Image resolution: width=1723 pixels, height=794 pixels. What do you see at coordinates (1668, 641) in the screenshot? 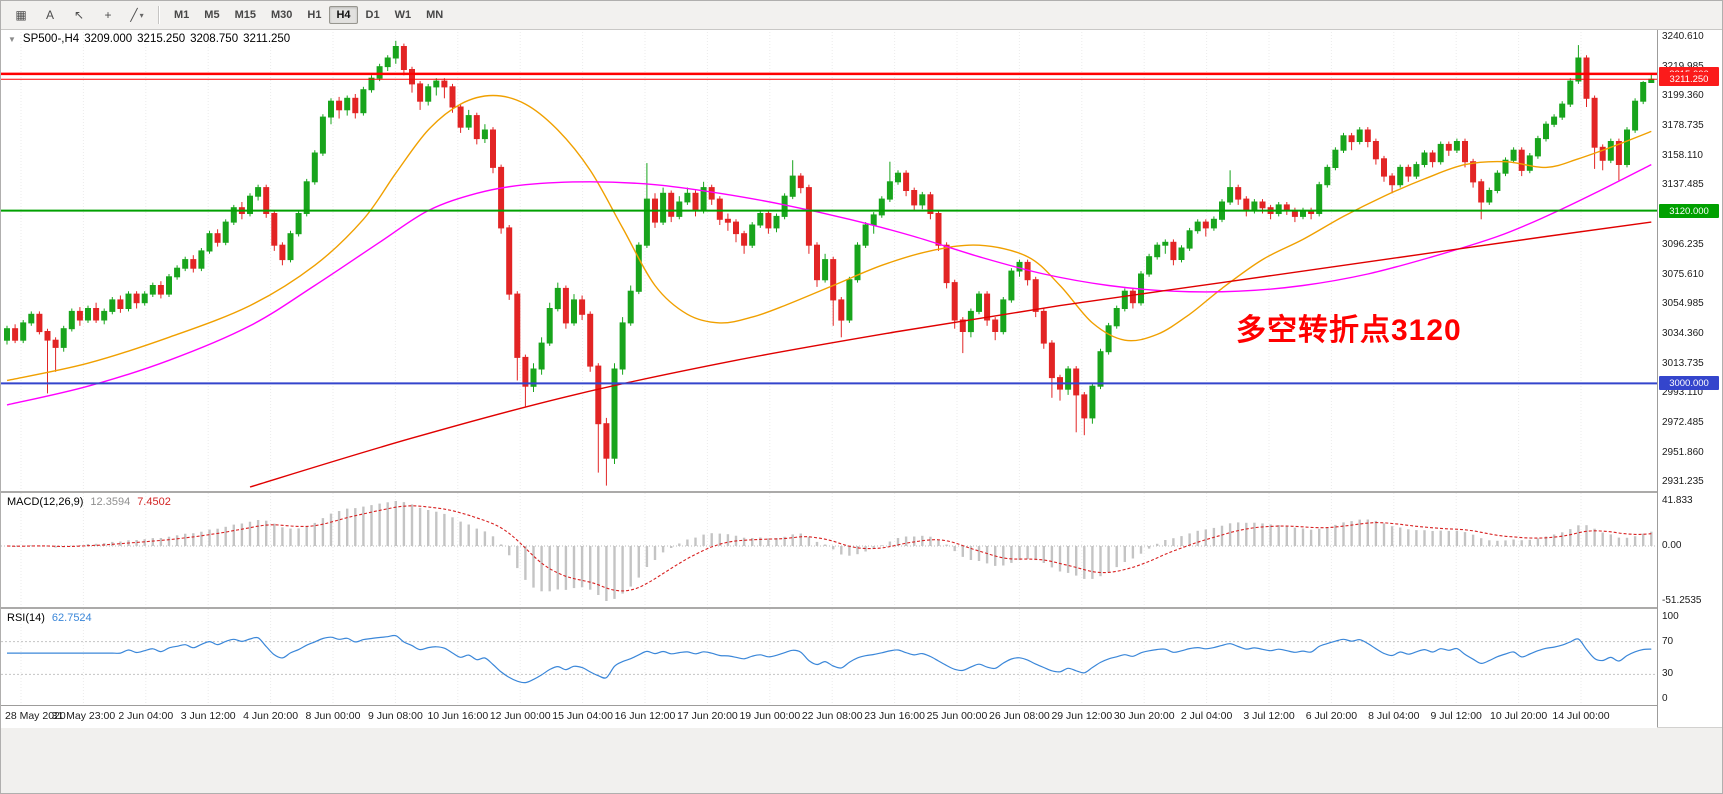
I see `rsi-axis-label: 70` at bounding box center [1668, 641].